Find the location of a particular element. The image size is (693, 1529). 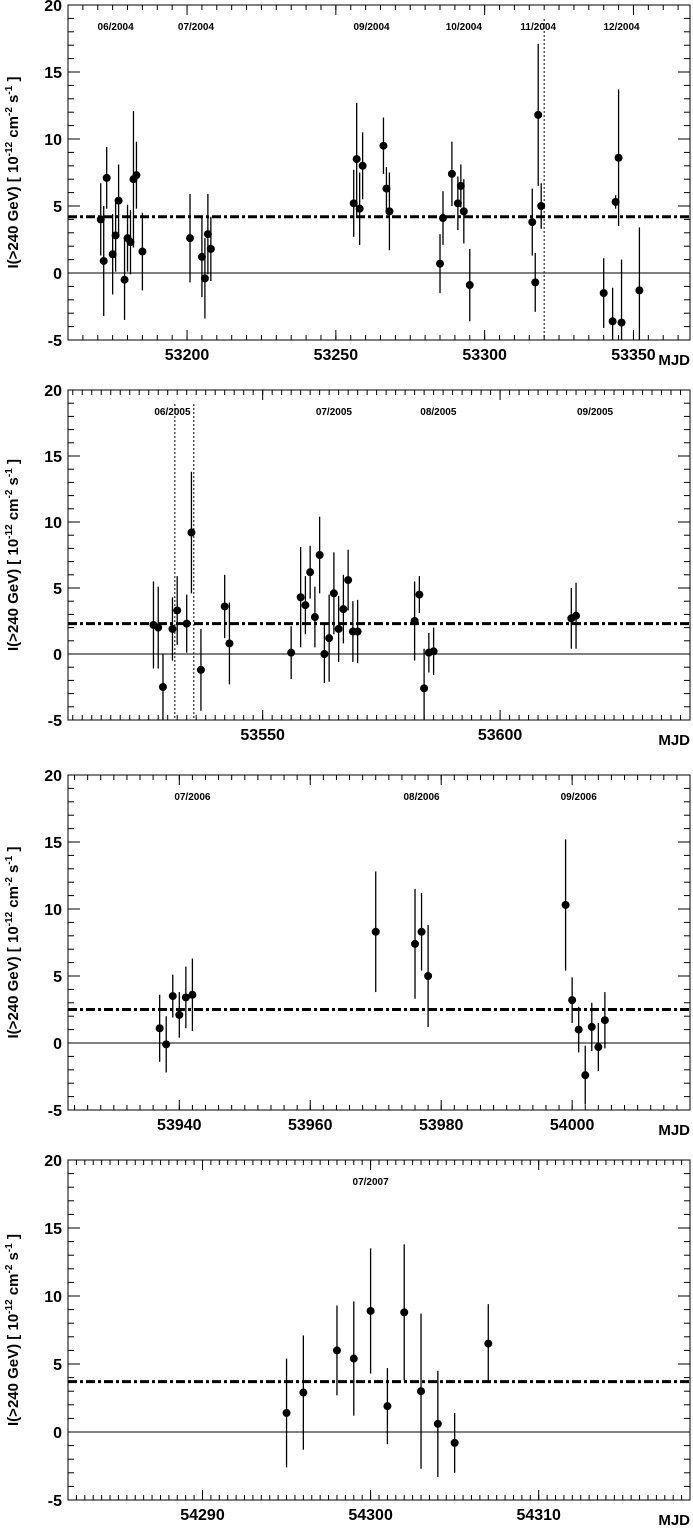

x-tick-label: 53960 is located at coordinates (310, 1125).